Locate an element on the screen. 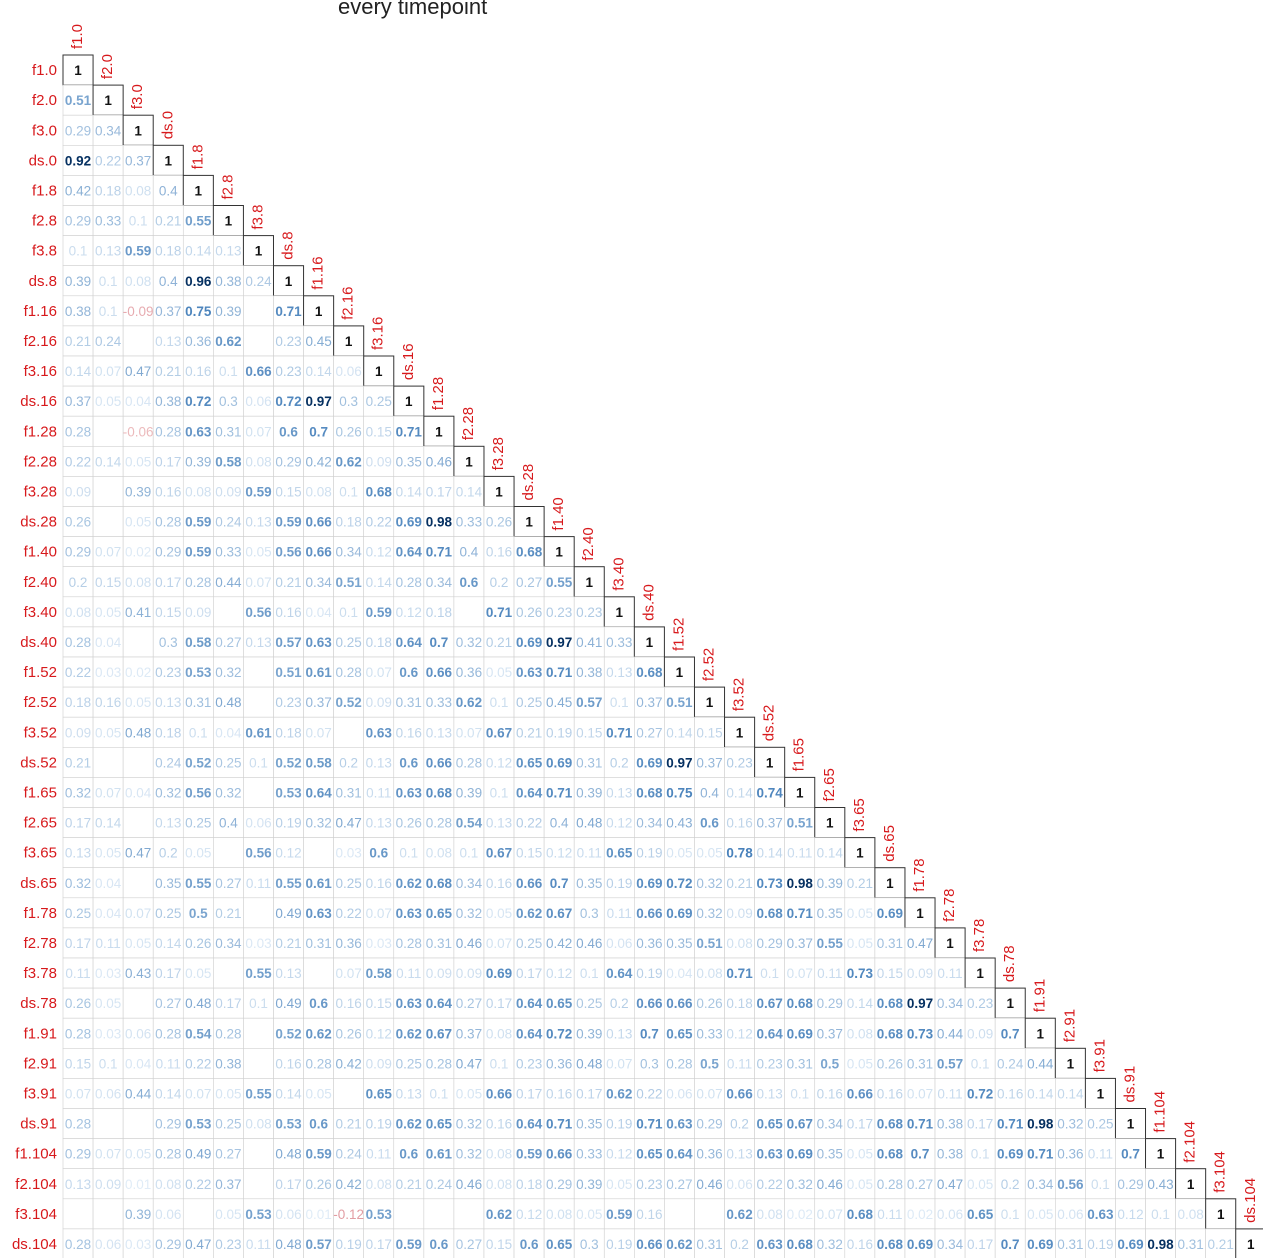 The height and width of the screenshot is (1258, 1263). correlation-value: 0.4 is located at coordinates (168, 281).